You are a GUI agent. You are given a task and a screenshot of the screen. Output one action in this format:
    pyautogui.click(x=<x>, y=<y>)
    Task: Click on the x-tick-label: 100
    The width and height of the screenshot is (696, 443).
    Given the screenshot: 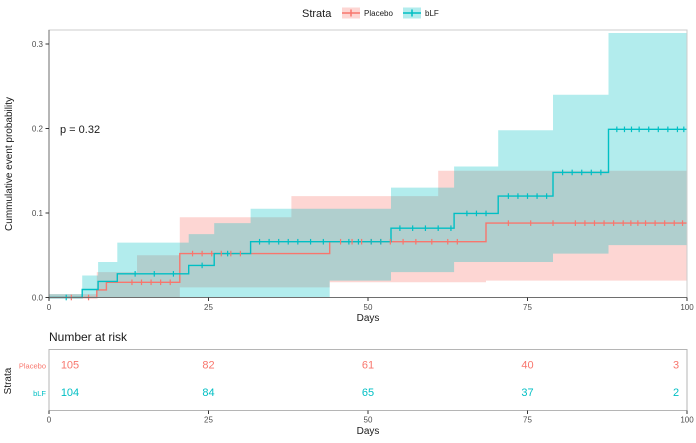 What is the action you would take?
    pyautogui.click(x=687, y=307)
    